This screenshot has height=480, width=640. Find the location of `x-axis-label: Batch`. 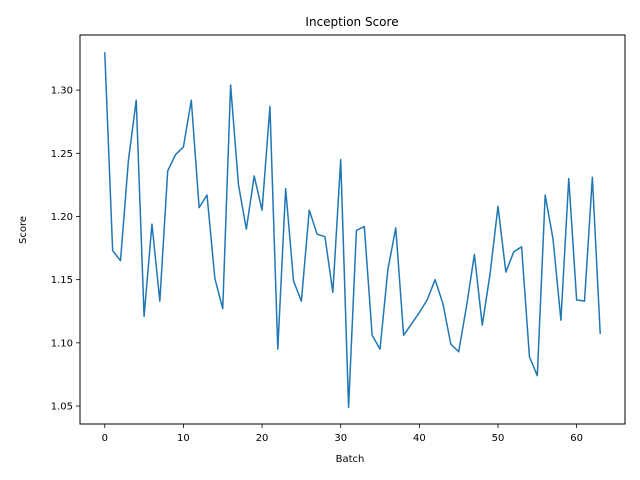

x-axis-label: Batch is located at coordinates (350, 459).